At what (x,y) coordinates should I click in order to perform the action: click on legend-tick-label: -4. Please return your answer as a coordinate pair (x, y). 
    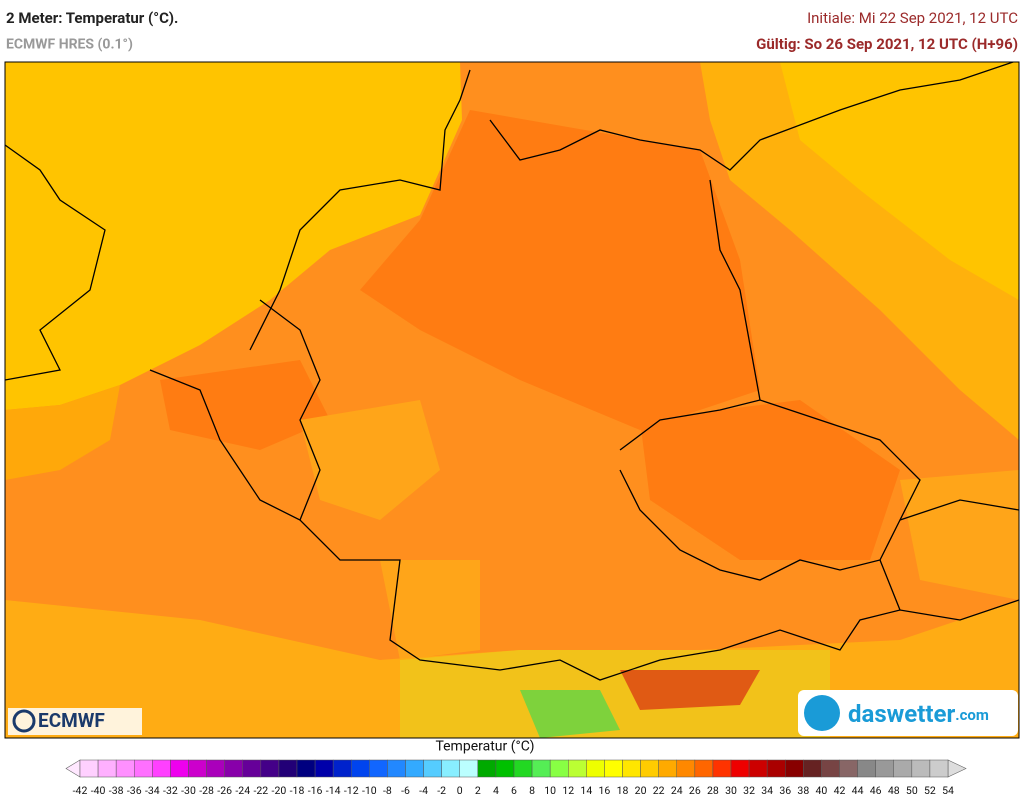
    Looking at the image, I should click on (423, 790).